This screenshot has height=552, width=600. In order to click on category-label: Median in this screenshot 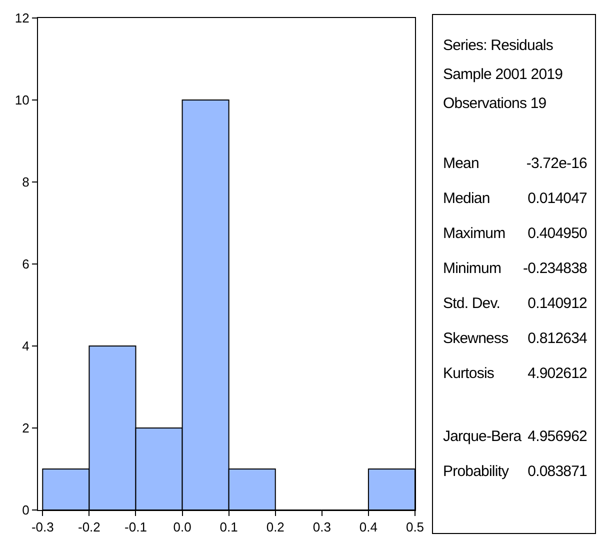, I will do `click(466, 199)`.